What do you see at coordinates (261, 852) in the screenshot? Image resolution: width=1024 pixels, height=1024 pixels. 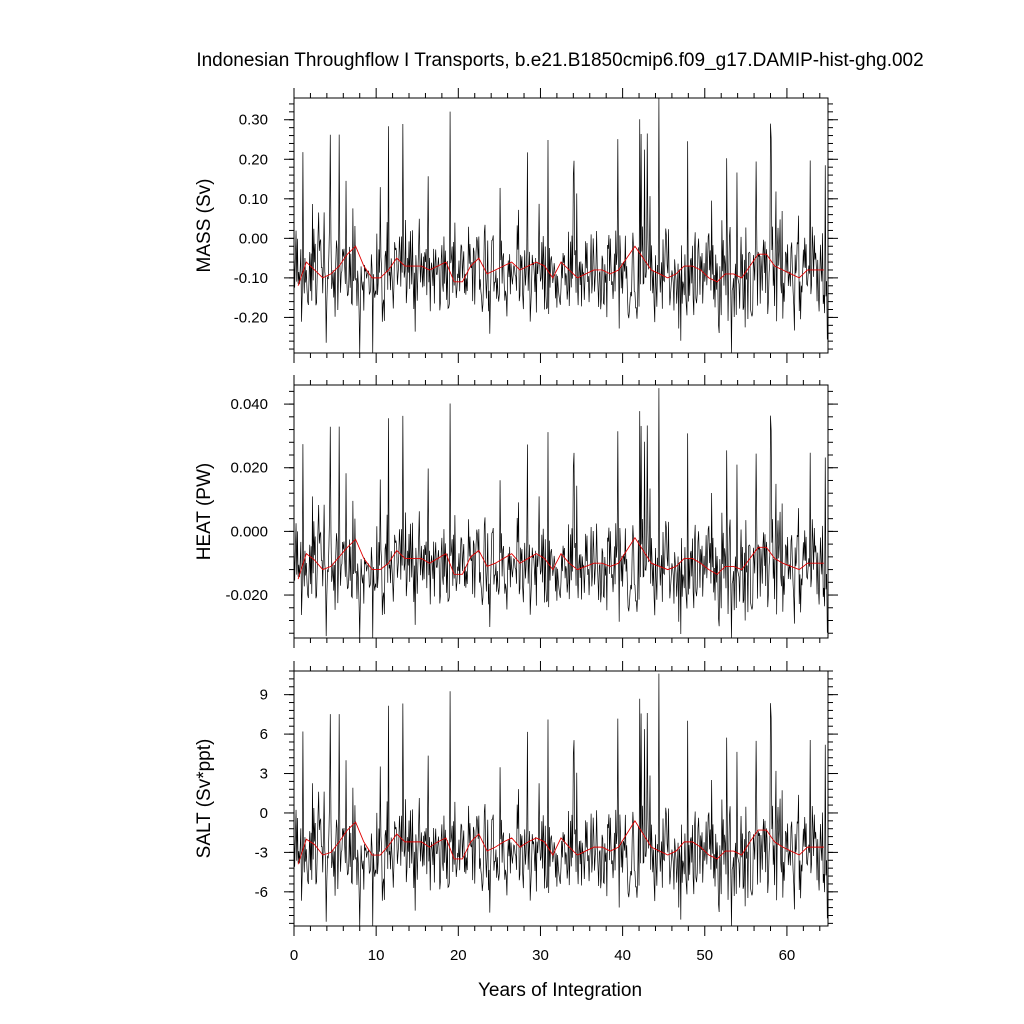 I see `y-tick-label-salt: -3` at bounding box center [261, 852].